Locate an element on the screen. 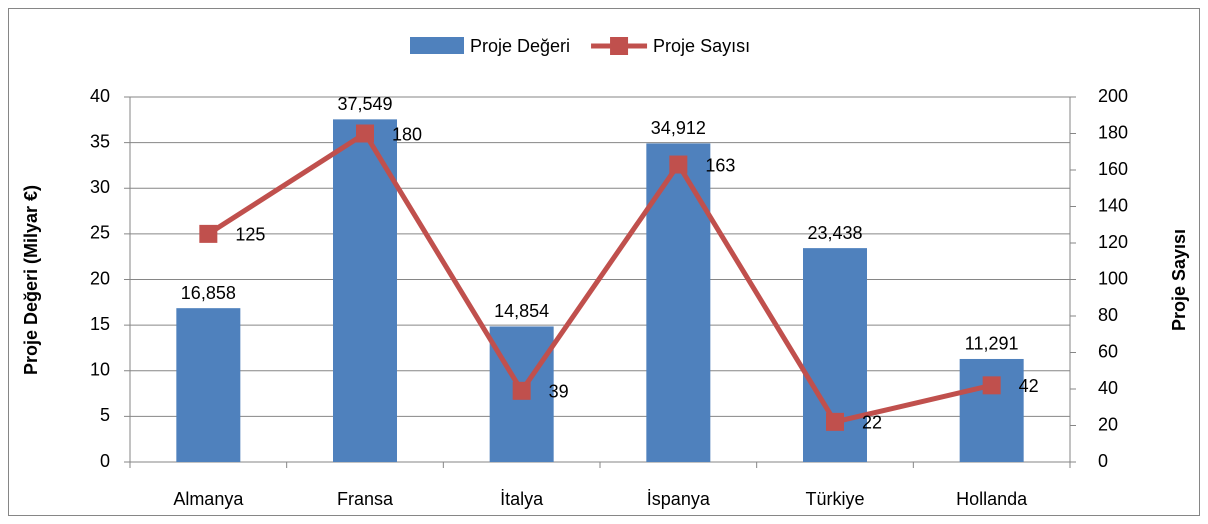 This screenshot has height=524, width=1208. y-tick-label: 20 is located at coordinates (100, 278).